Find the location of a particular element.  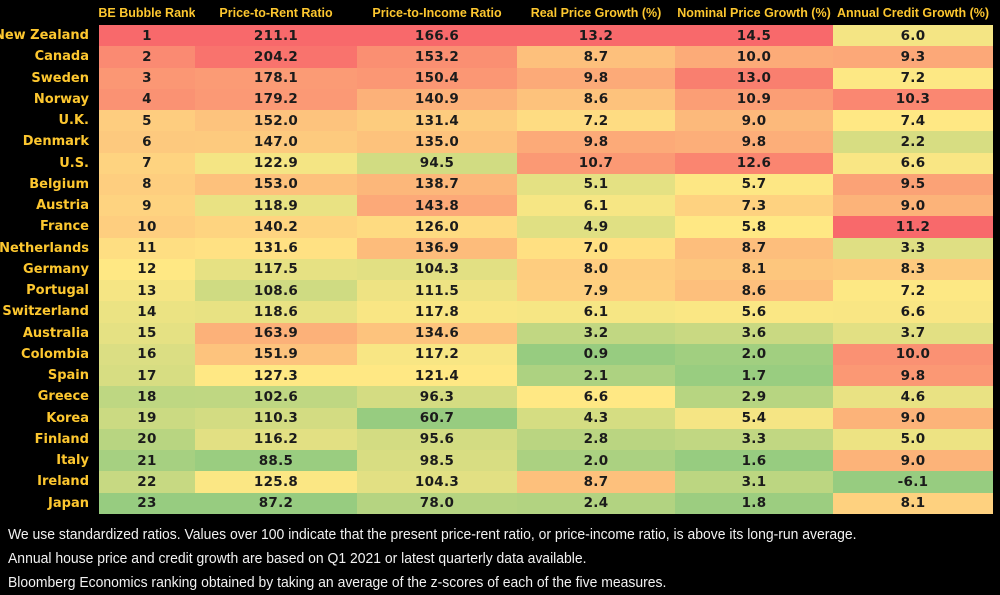

cell-belgium-be-bubble-rank: 8 is located at coordinates (147, 184).